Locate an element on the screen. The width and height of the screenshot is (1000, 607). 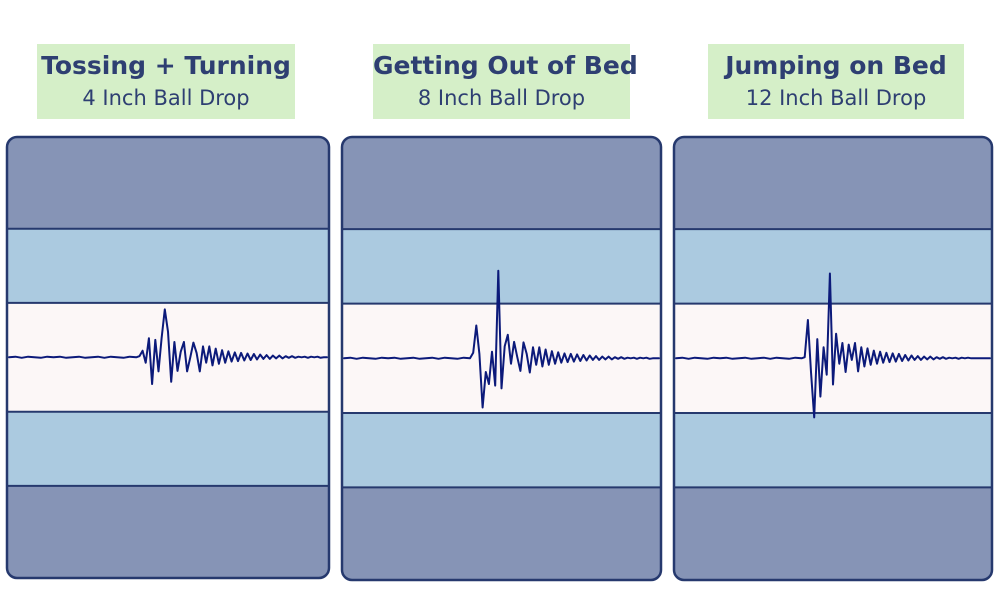
panel-subtitle: 12 Inch Ball Drop is located at coordinates (836, 98).